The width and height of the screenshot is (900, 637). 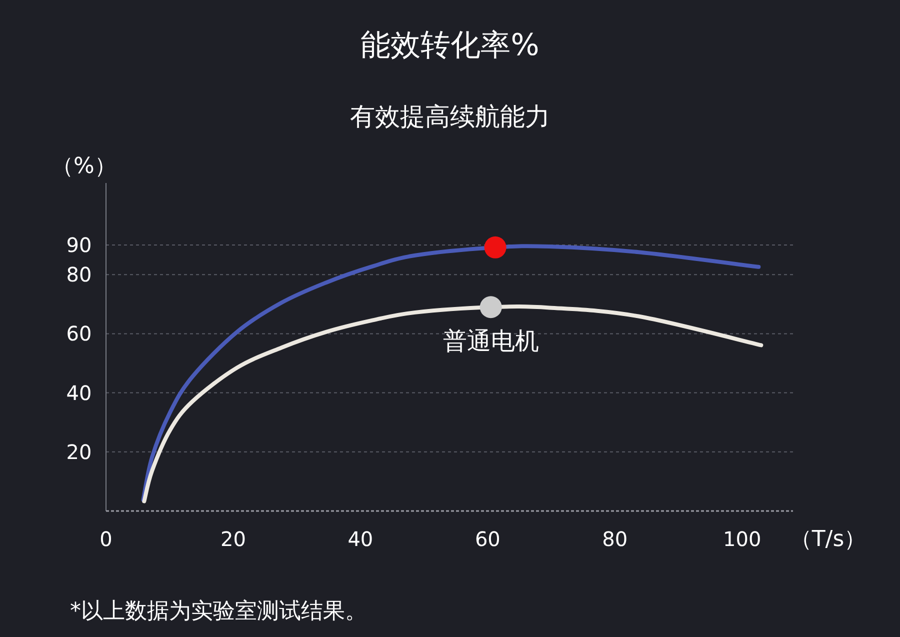 What do you see at coordinates (450, 45) in the screenshot?
I see `chart-title: 能效转化率%` at bounding box center [450, 45].